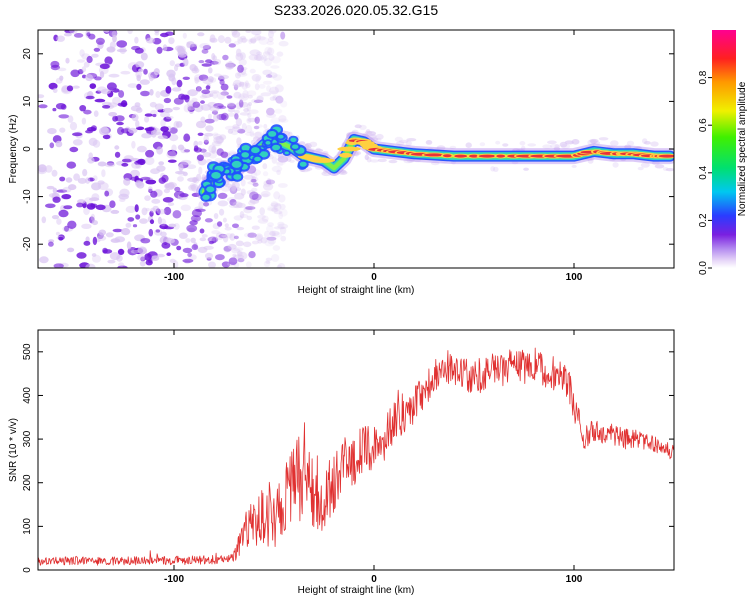 This screenshot has height=605, width=750. Describe the element at coordinates (474, 156) in the screenshot. I see `track-core` at that location.